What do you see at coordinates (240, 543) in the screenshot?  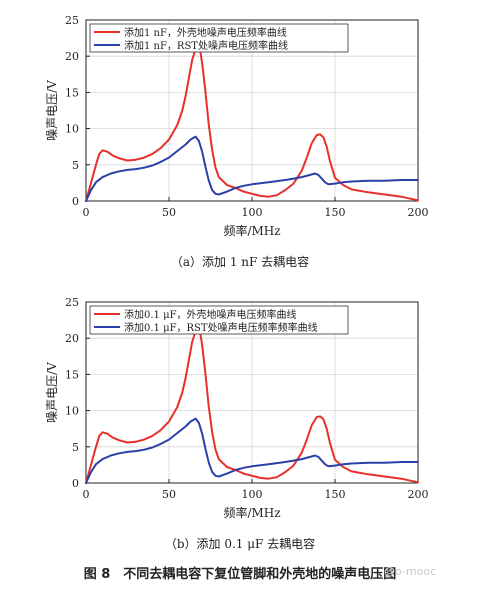 I see `subcaption: （b）添加 0.1 μF 去耦电容` at bounding box center [240, 543].